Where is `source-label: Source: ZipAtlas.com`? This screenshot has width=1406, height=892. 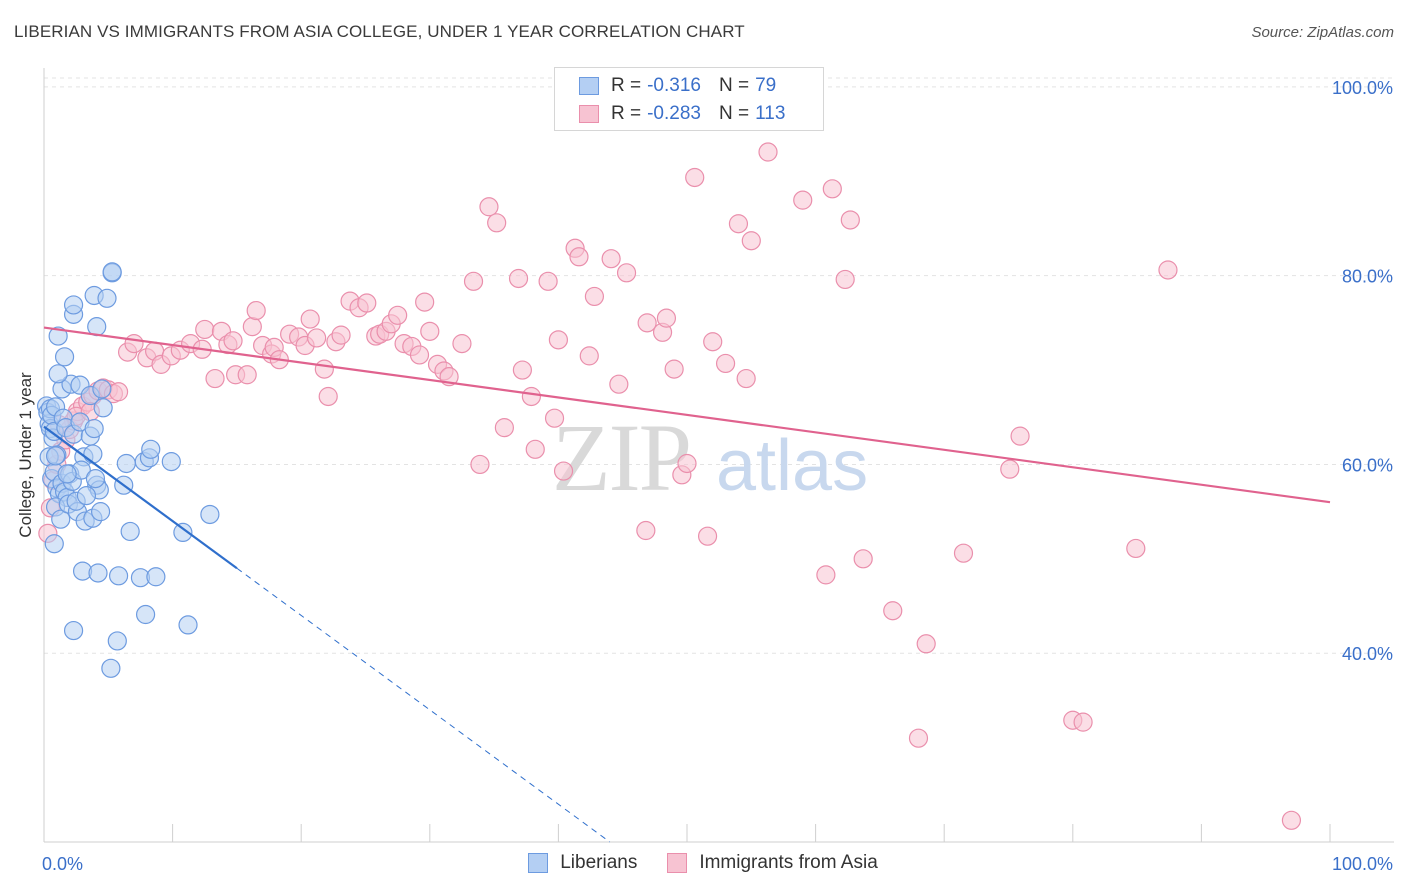
source-label: Source: ZipAtlas.com is located at coordinates (1322, 32).